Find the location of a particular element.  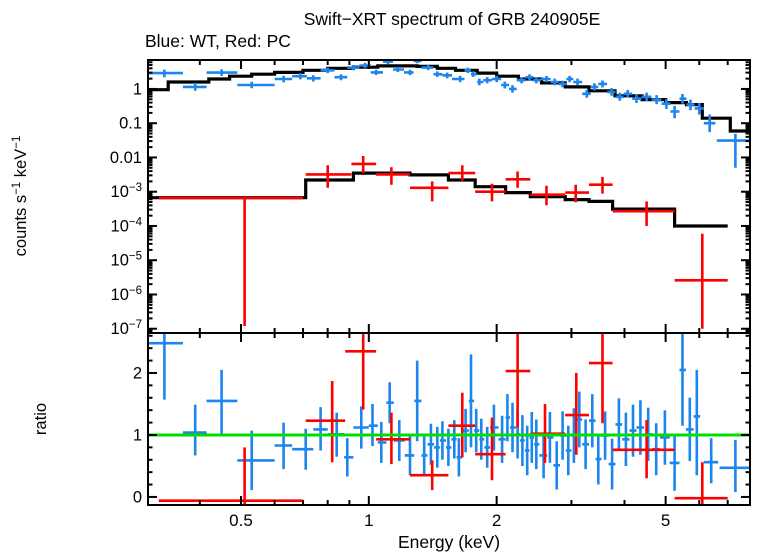

x-tick-label-2: 2 is located at coordinates (496, 520).